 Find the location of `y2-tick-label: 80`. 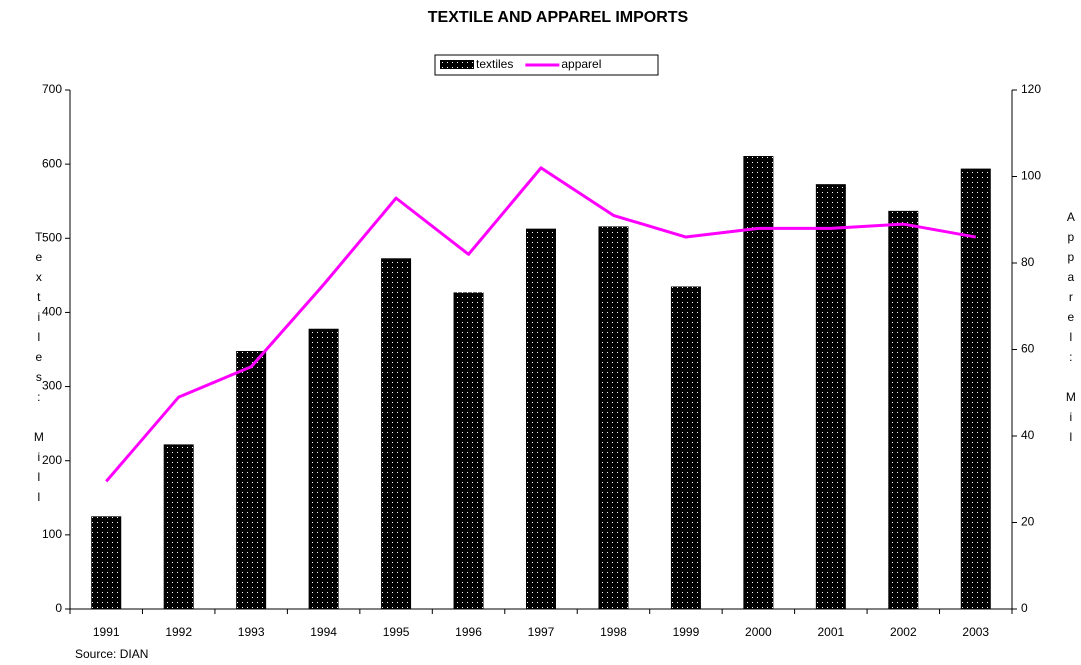

y2-tick-label: 80 is located at coordinates (1028, 262).